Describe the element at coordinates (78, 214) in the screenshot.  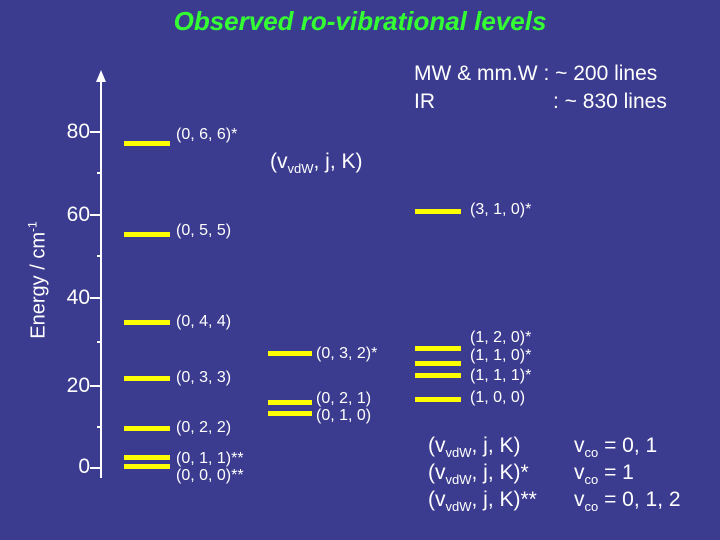
I see `tick-label-60: 60` at that location.